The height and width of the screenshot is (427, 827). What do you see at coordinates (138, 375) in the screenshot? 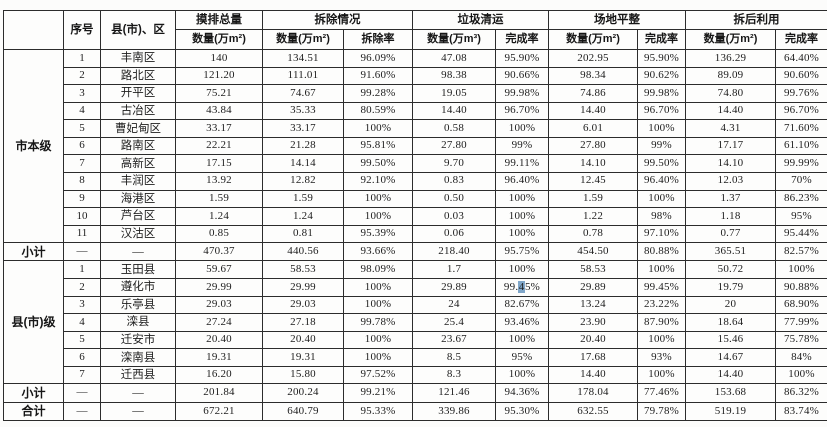
I see `region-cell: 迁西县` at bounding box center [138, 375].